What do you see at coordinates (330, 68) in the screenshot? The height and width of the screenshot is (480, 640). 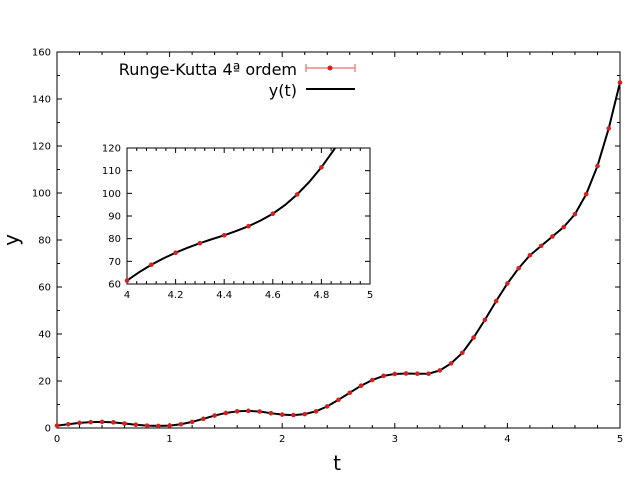 I see `legend-marker-rk4` at bounding box center [330, 68].